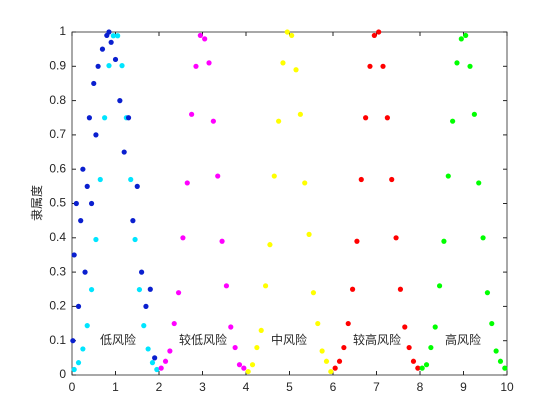  Describe the element at coordinates (289, 339) in the screenshot. I see `annotation: 中风险` at that location.